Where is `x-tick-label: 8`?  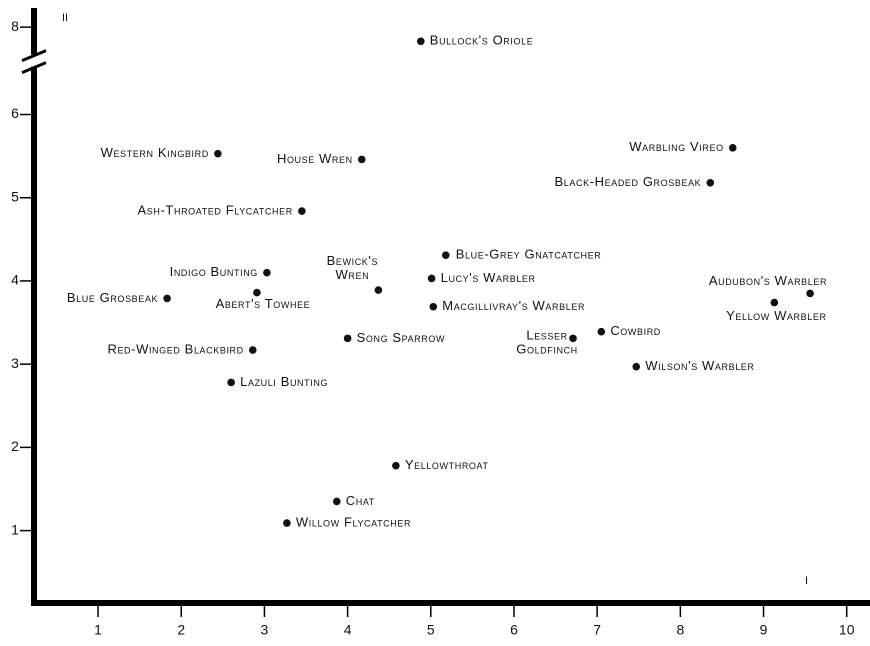 x-tick-label: 8 is located at coordinates (680, 630).